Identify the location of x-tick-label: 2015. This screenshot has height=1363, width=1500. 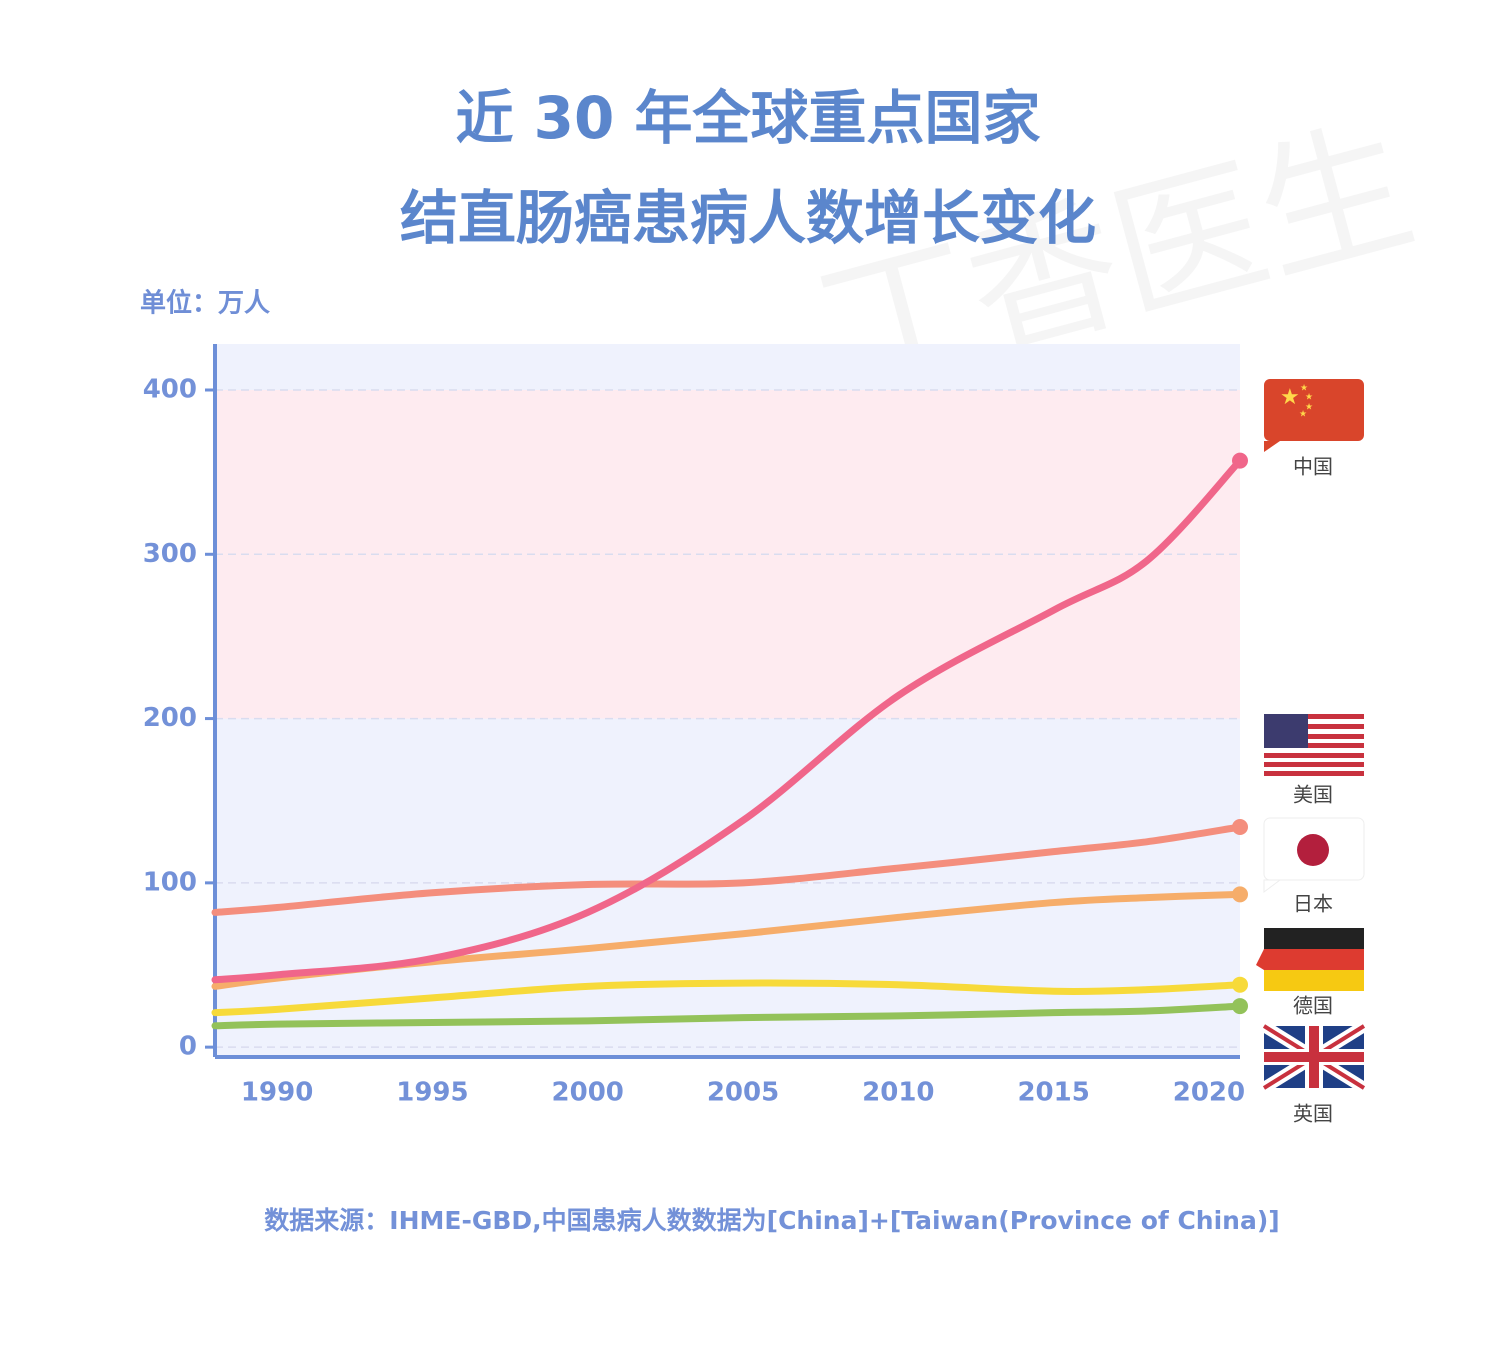
(1053, 1093).